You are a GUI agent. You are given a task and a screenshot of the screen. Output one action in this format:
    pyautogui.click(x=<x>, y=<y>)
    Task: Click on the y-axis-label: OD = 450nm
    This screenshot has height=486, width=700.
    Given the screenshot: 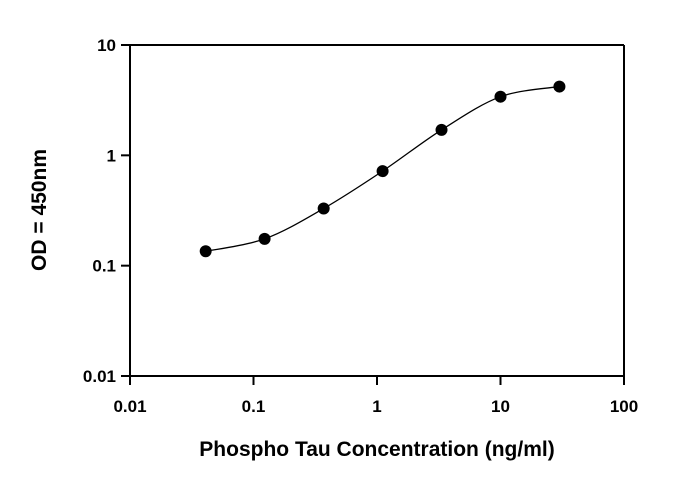 What is the action you would take?
    pyautogui.click(x=39, y=210)
    